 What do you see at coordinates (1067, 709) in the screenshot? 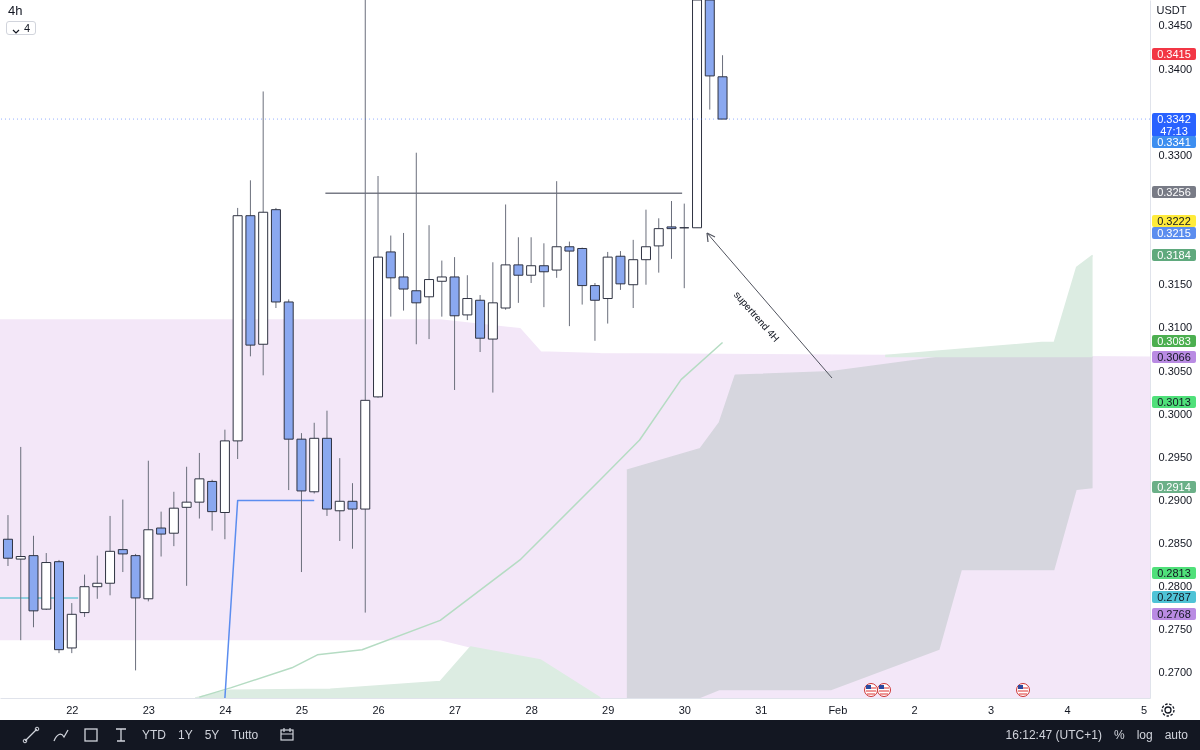
I see `x-tick-label: 4` at bounding box center [1067, 709].